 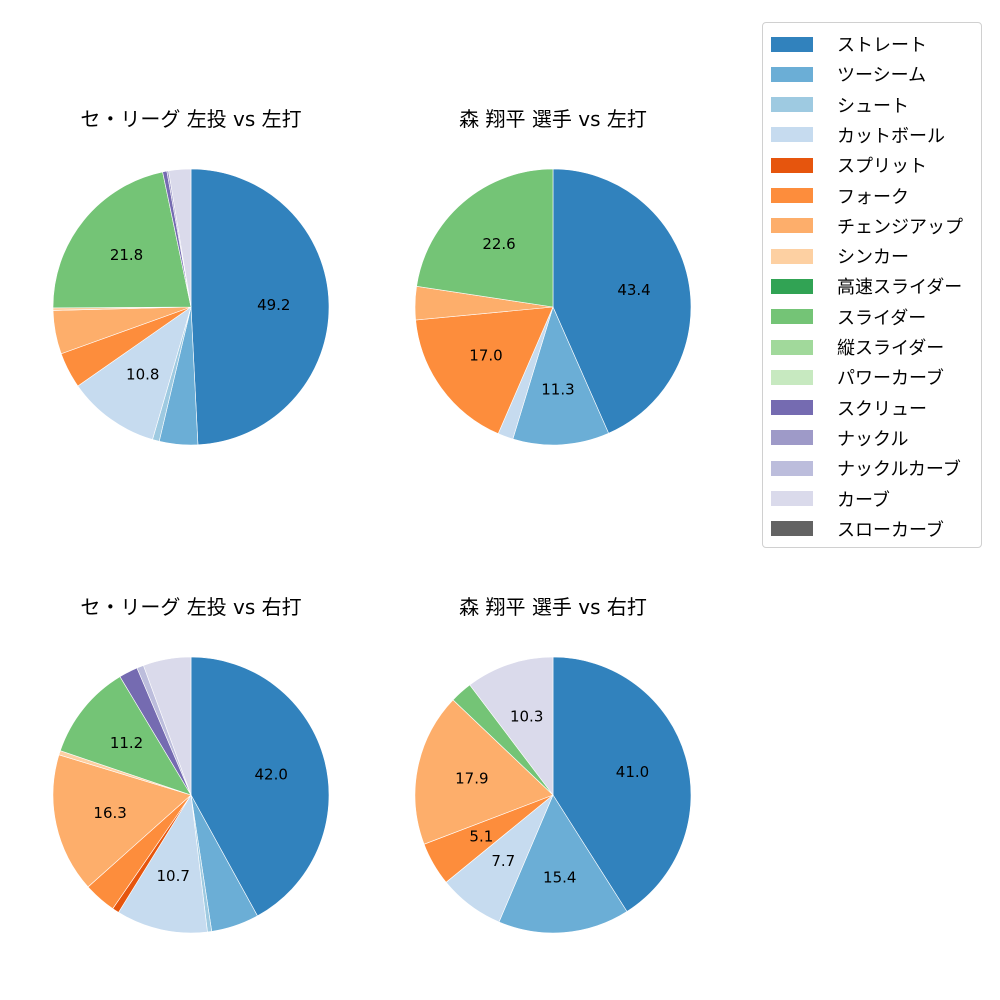 I want to click on legend-item: ナックルカーブ, so click(x=866, y=469).